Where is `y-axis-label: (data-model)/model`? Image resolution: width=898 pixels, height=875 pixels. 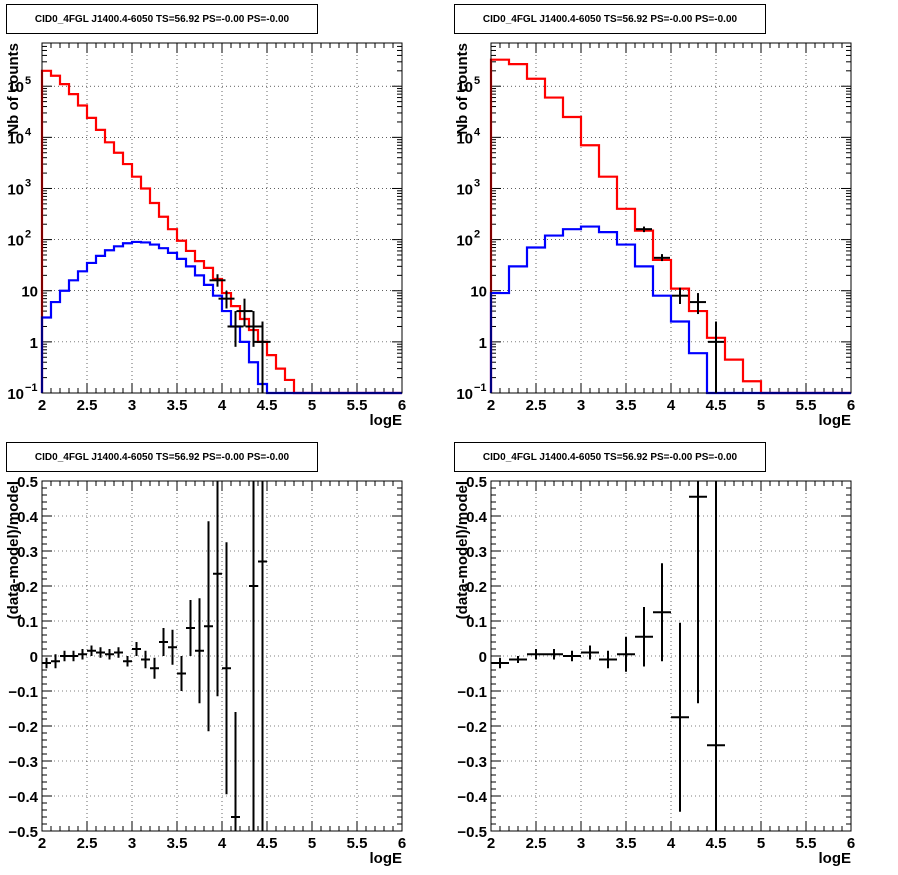 y-axis-label: (data-model)/model is located at coordinates (13, 550).